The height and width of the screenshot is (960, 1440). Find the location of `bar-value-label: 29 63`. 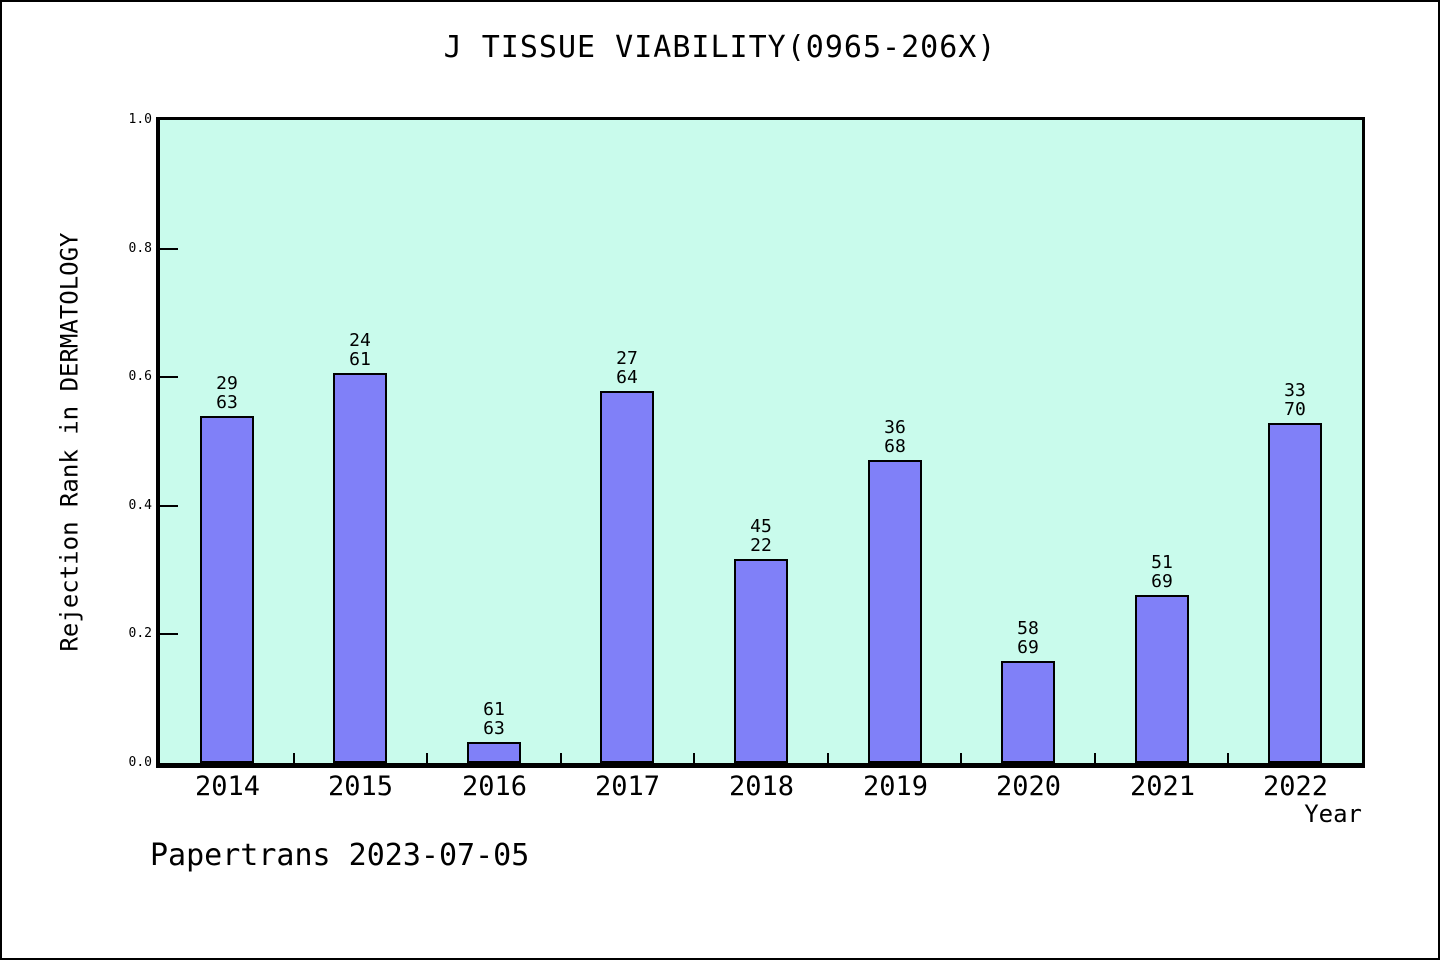

bar-value-label: 29 63 is located at coordinates (227, 393).